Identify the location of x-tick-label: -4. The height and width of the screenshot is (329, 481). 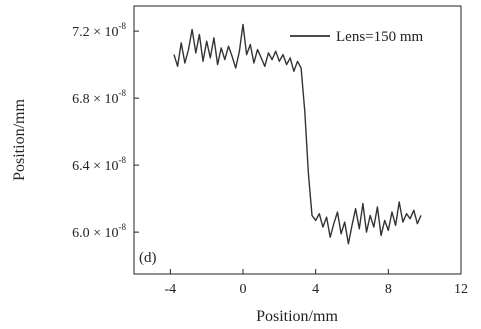
(170, 289).